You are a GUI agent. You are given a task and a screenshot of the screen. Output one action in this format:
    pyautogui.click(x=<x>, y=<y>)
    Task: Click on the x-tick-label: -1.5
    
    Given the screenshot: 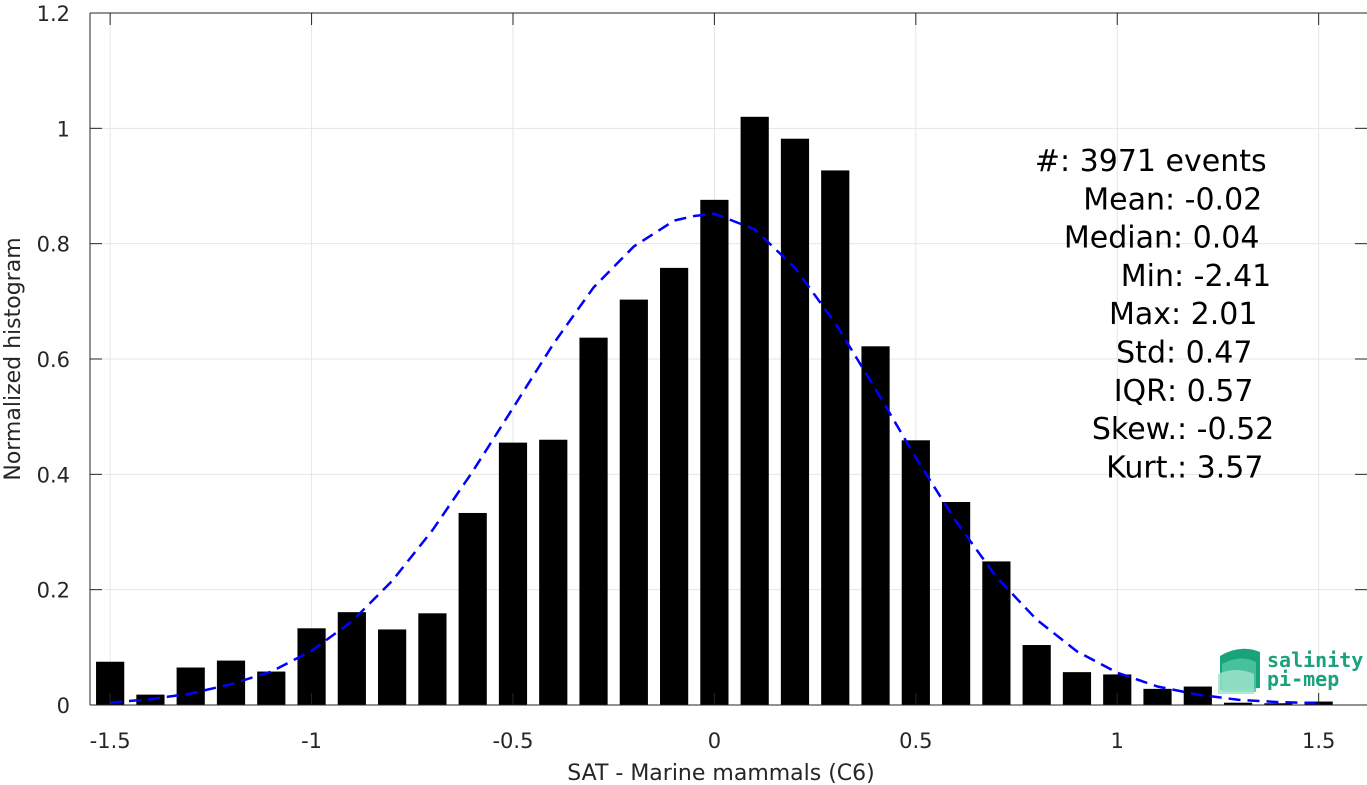 What is the action you would take?
    pyautogui.click(x=110, y=741)
    